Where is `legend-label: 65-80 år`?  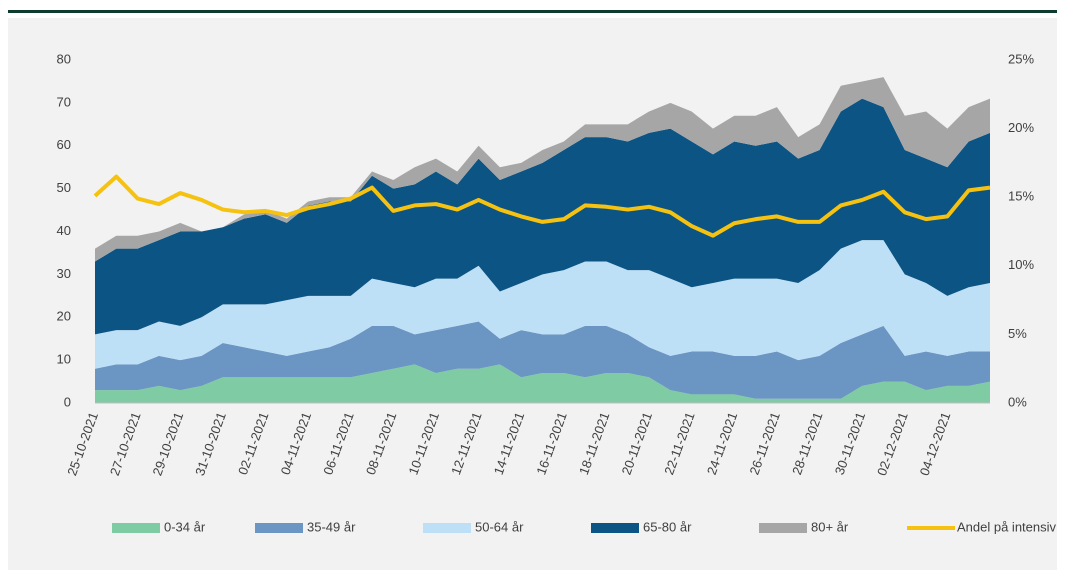
legend-label: 65-80 år is located at coordinates (667, 526).